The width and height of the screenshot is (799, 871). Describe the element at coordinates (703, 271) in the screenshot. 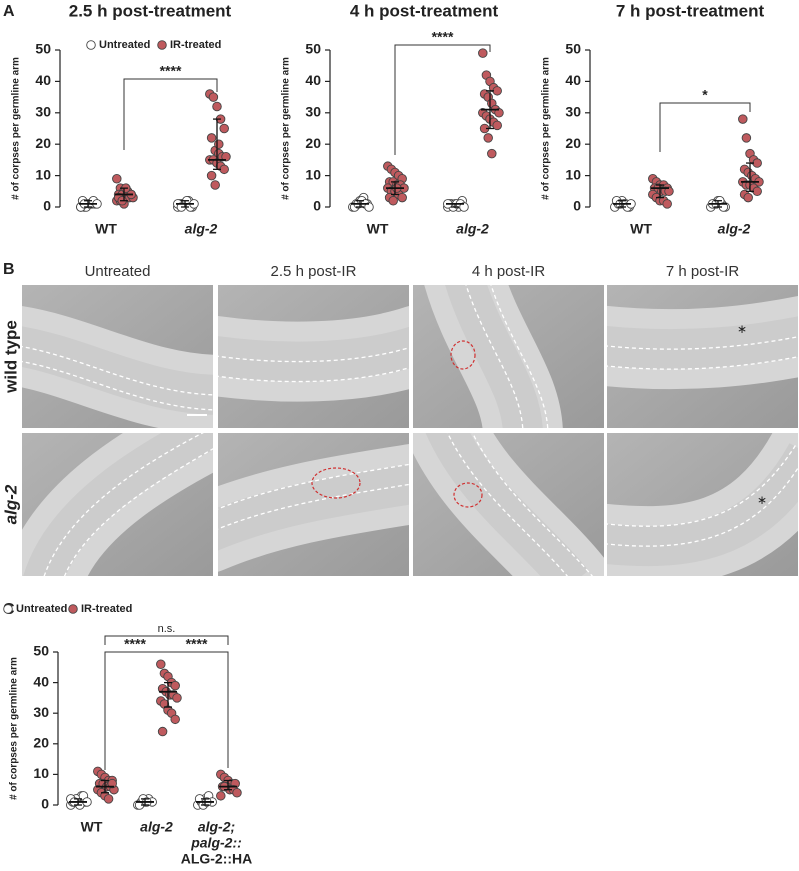

I see `column-header: 7 h post-IR` at that location.